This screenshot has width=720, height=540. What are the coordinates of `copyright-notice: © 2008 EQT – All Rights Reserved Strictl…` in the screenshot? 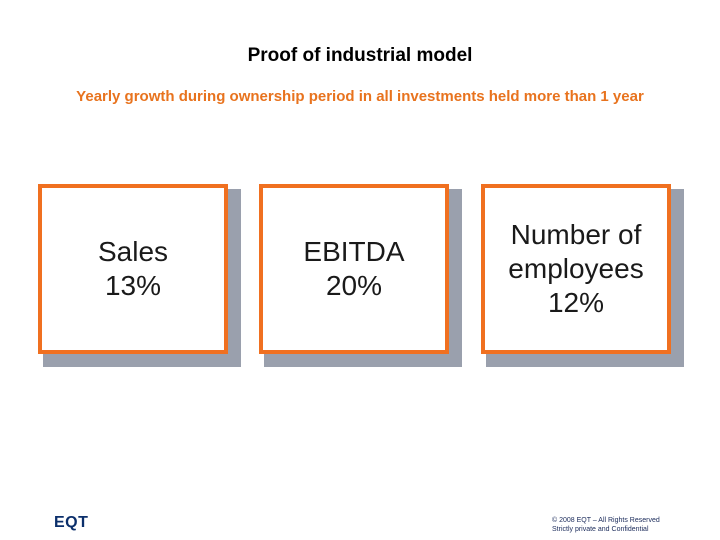 It's located at (606, 525).